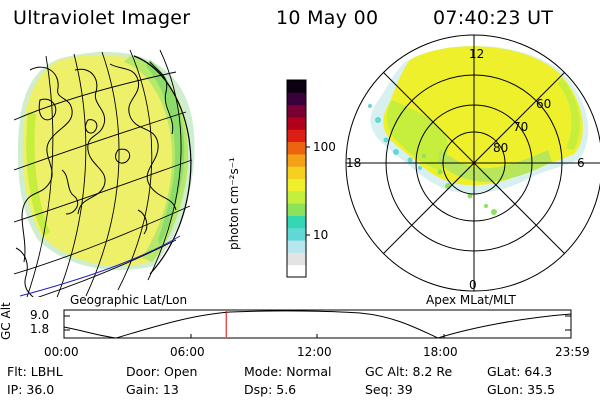 The height and width of the screenshot is (400, 600). I want to click on timeline-xtick-0600: 06:00, so click(187, 352).